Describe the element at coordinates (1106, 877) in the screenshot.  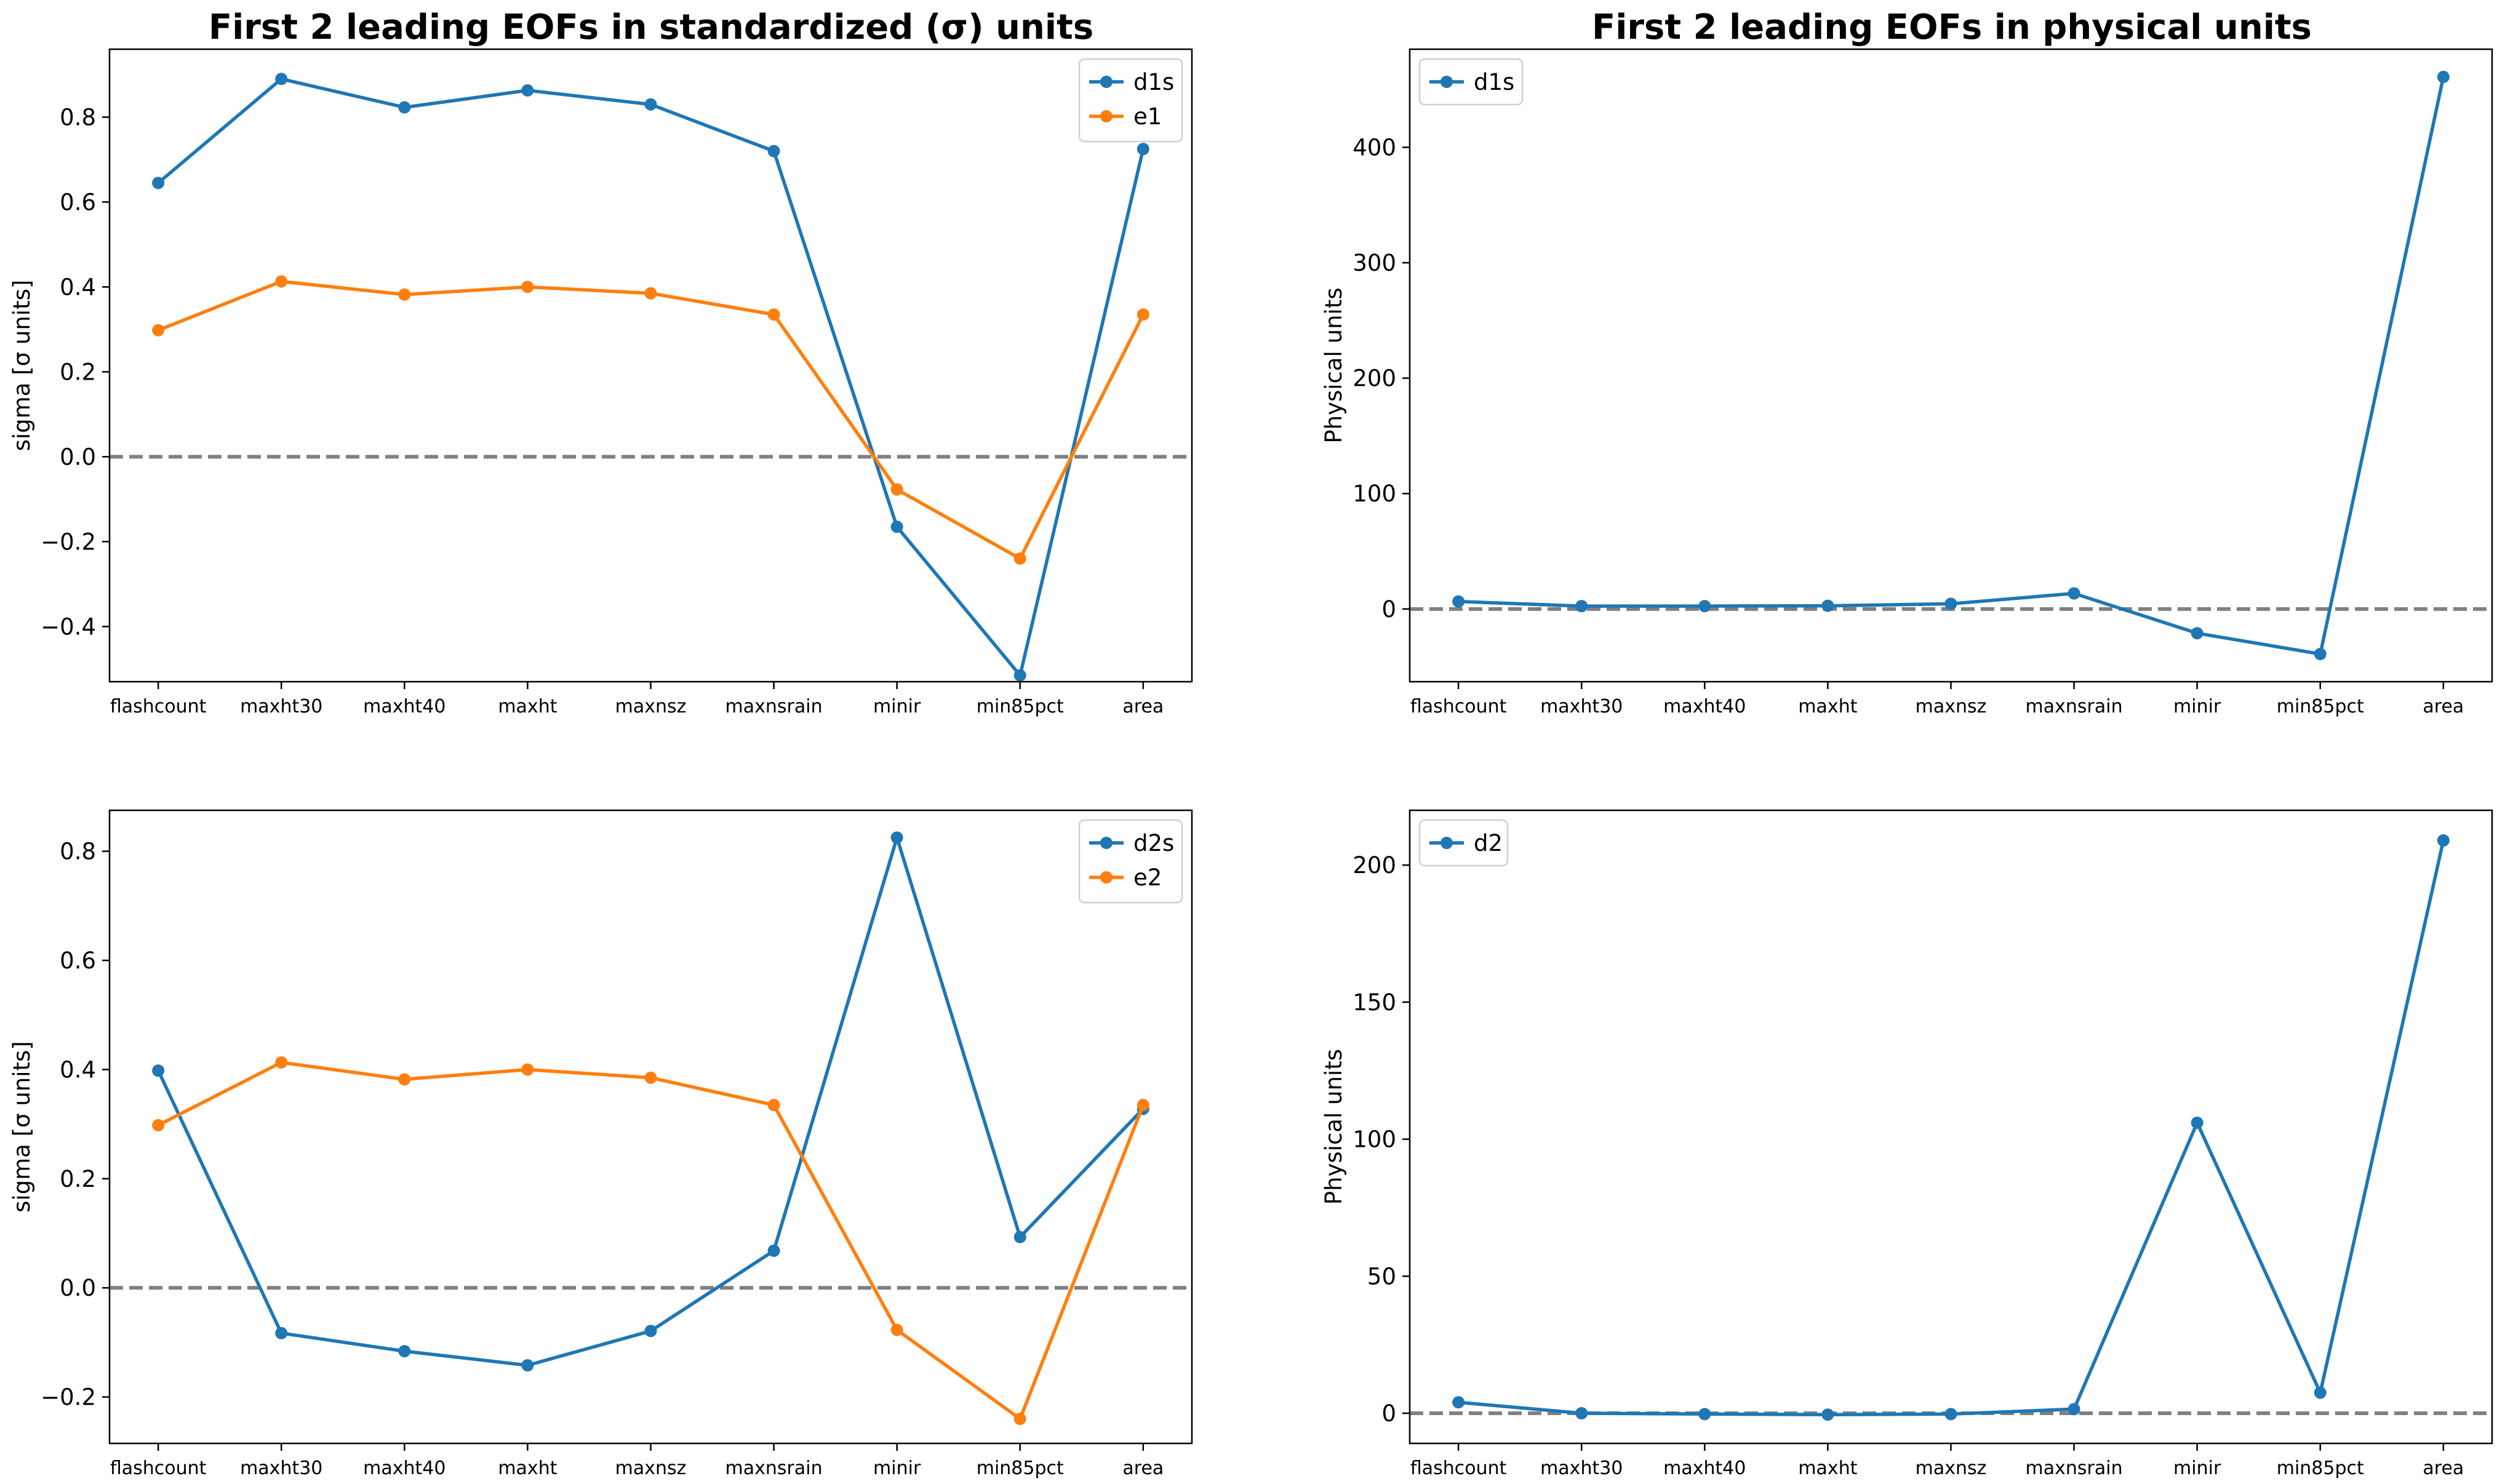
I see `legend-marker-e2` at that location.